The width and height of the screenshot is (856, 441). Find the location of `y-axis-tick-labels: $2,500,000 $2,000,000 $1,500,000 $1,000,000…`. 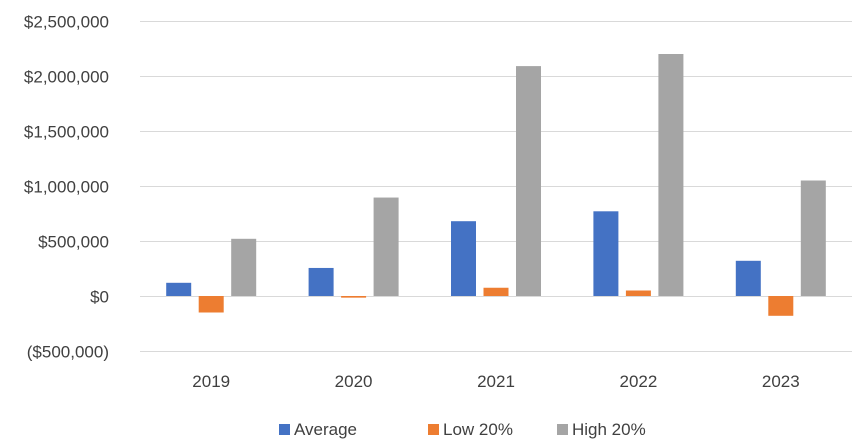

y-axis-tick-labels: $2,500,000 $2,000,000 $1,500,000 $1,000,000… is located at coordinates (66, 187).